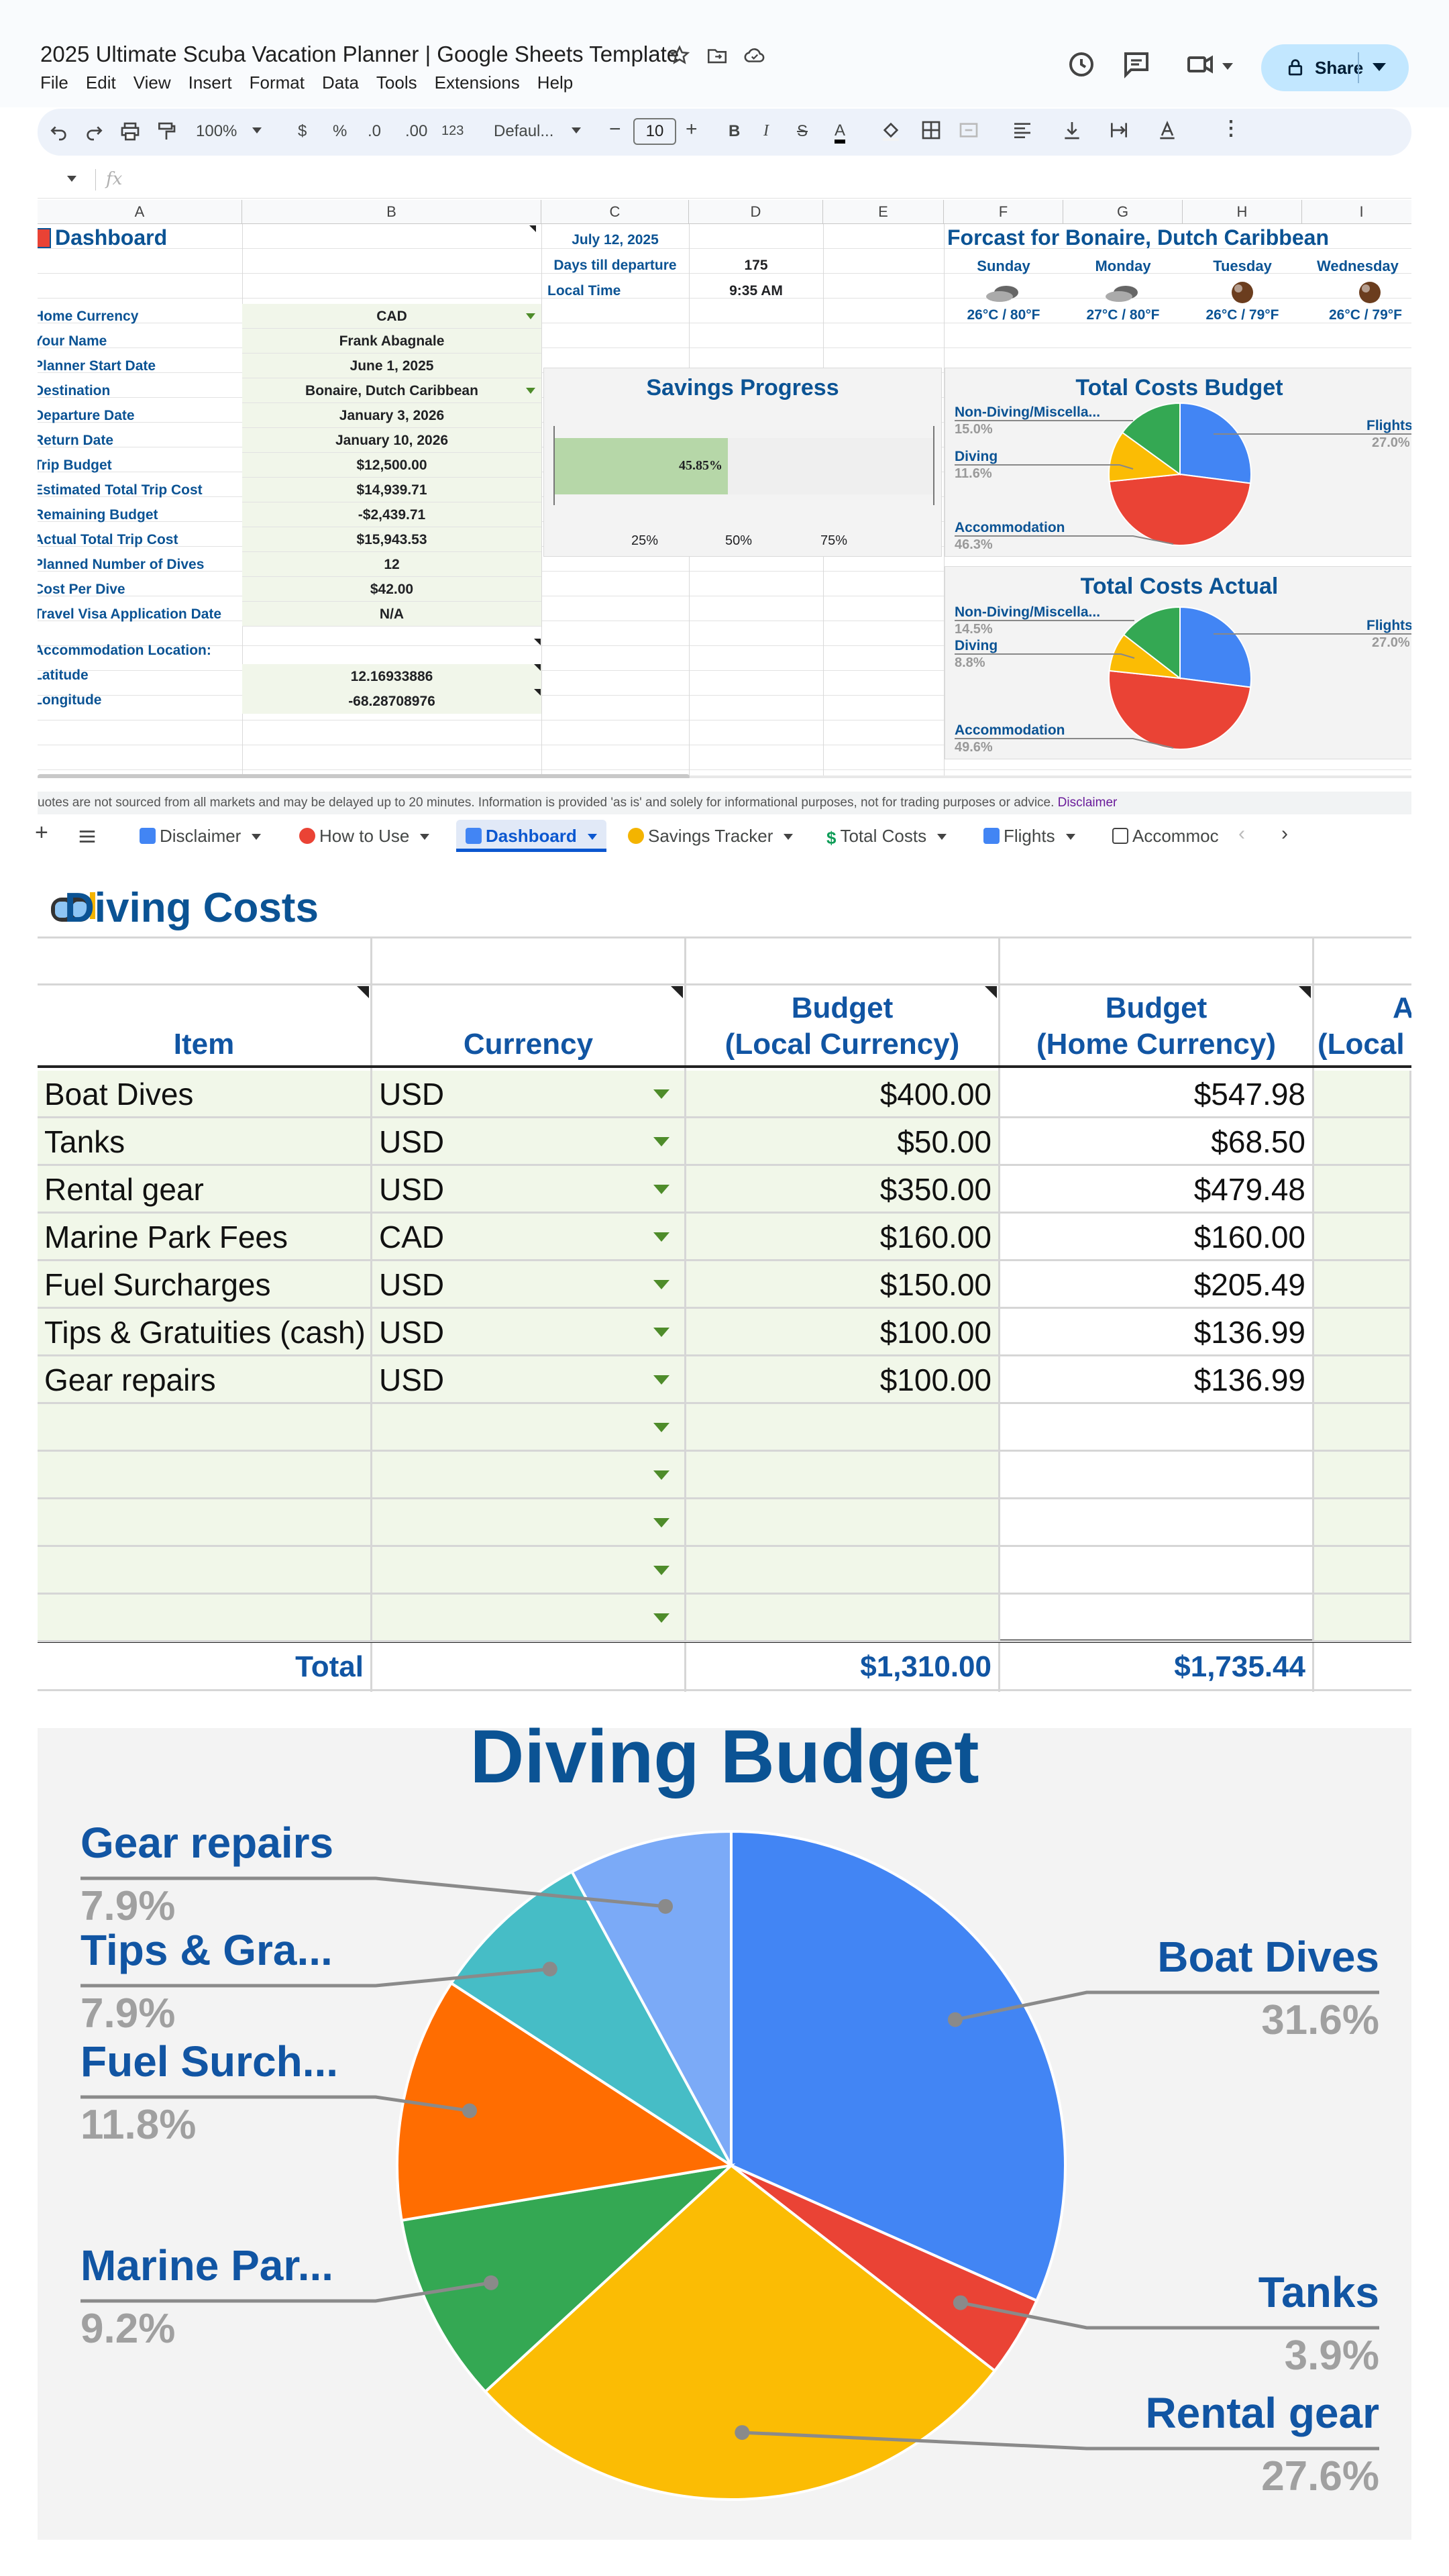 The width and height of the screenshot is (1449, 2576). I want to click on name-box-caret-icon, so click(71, 179).